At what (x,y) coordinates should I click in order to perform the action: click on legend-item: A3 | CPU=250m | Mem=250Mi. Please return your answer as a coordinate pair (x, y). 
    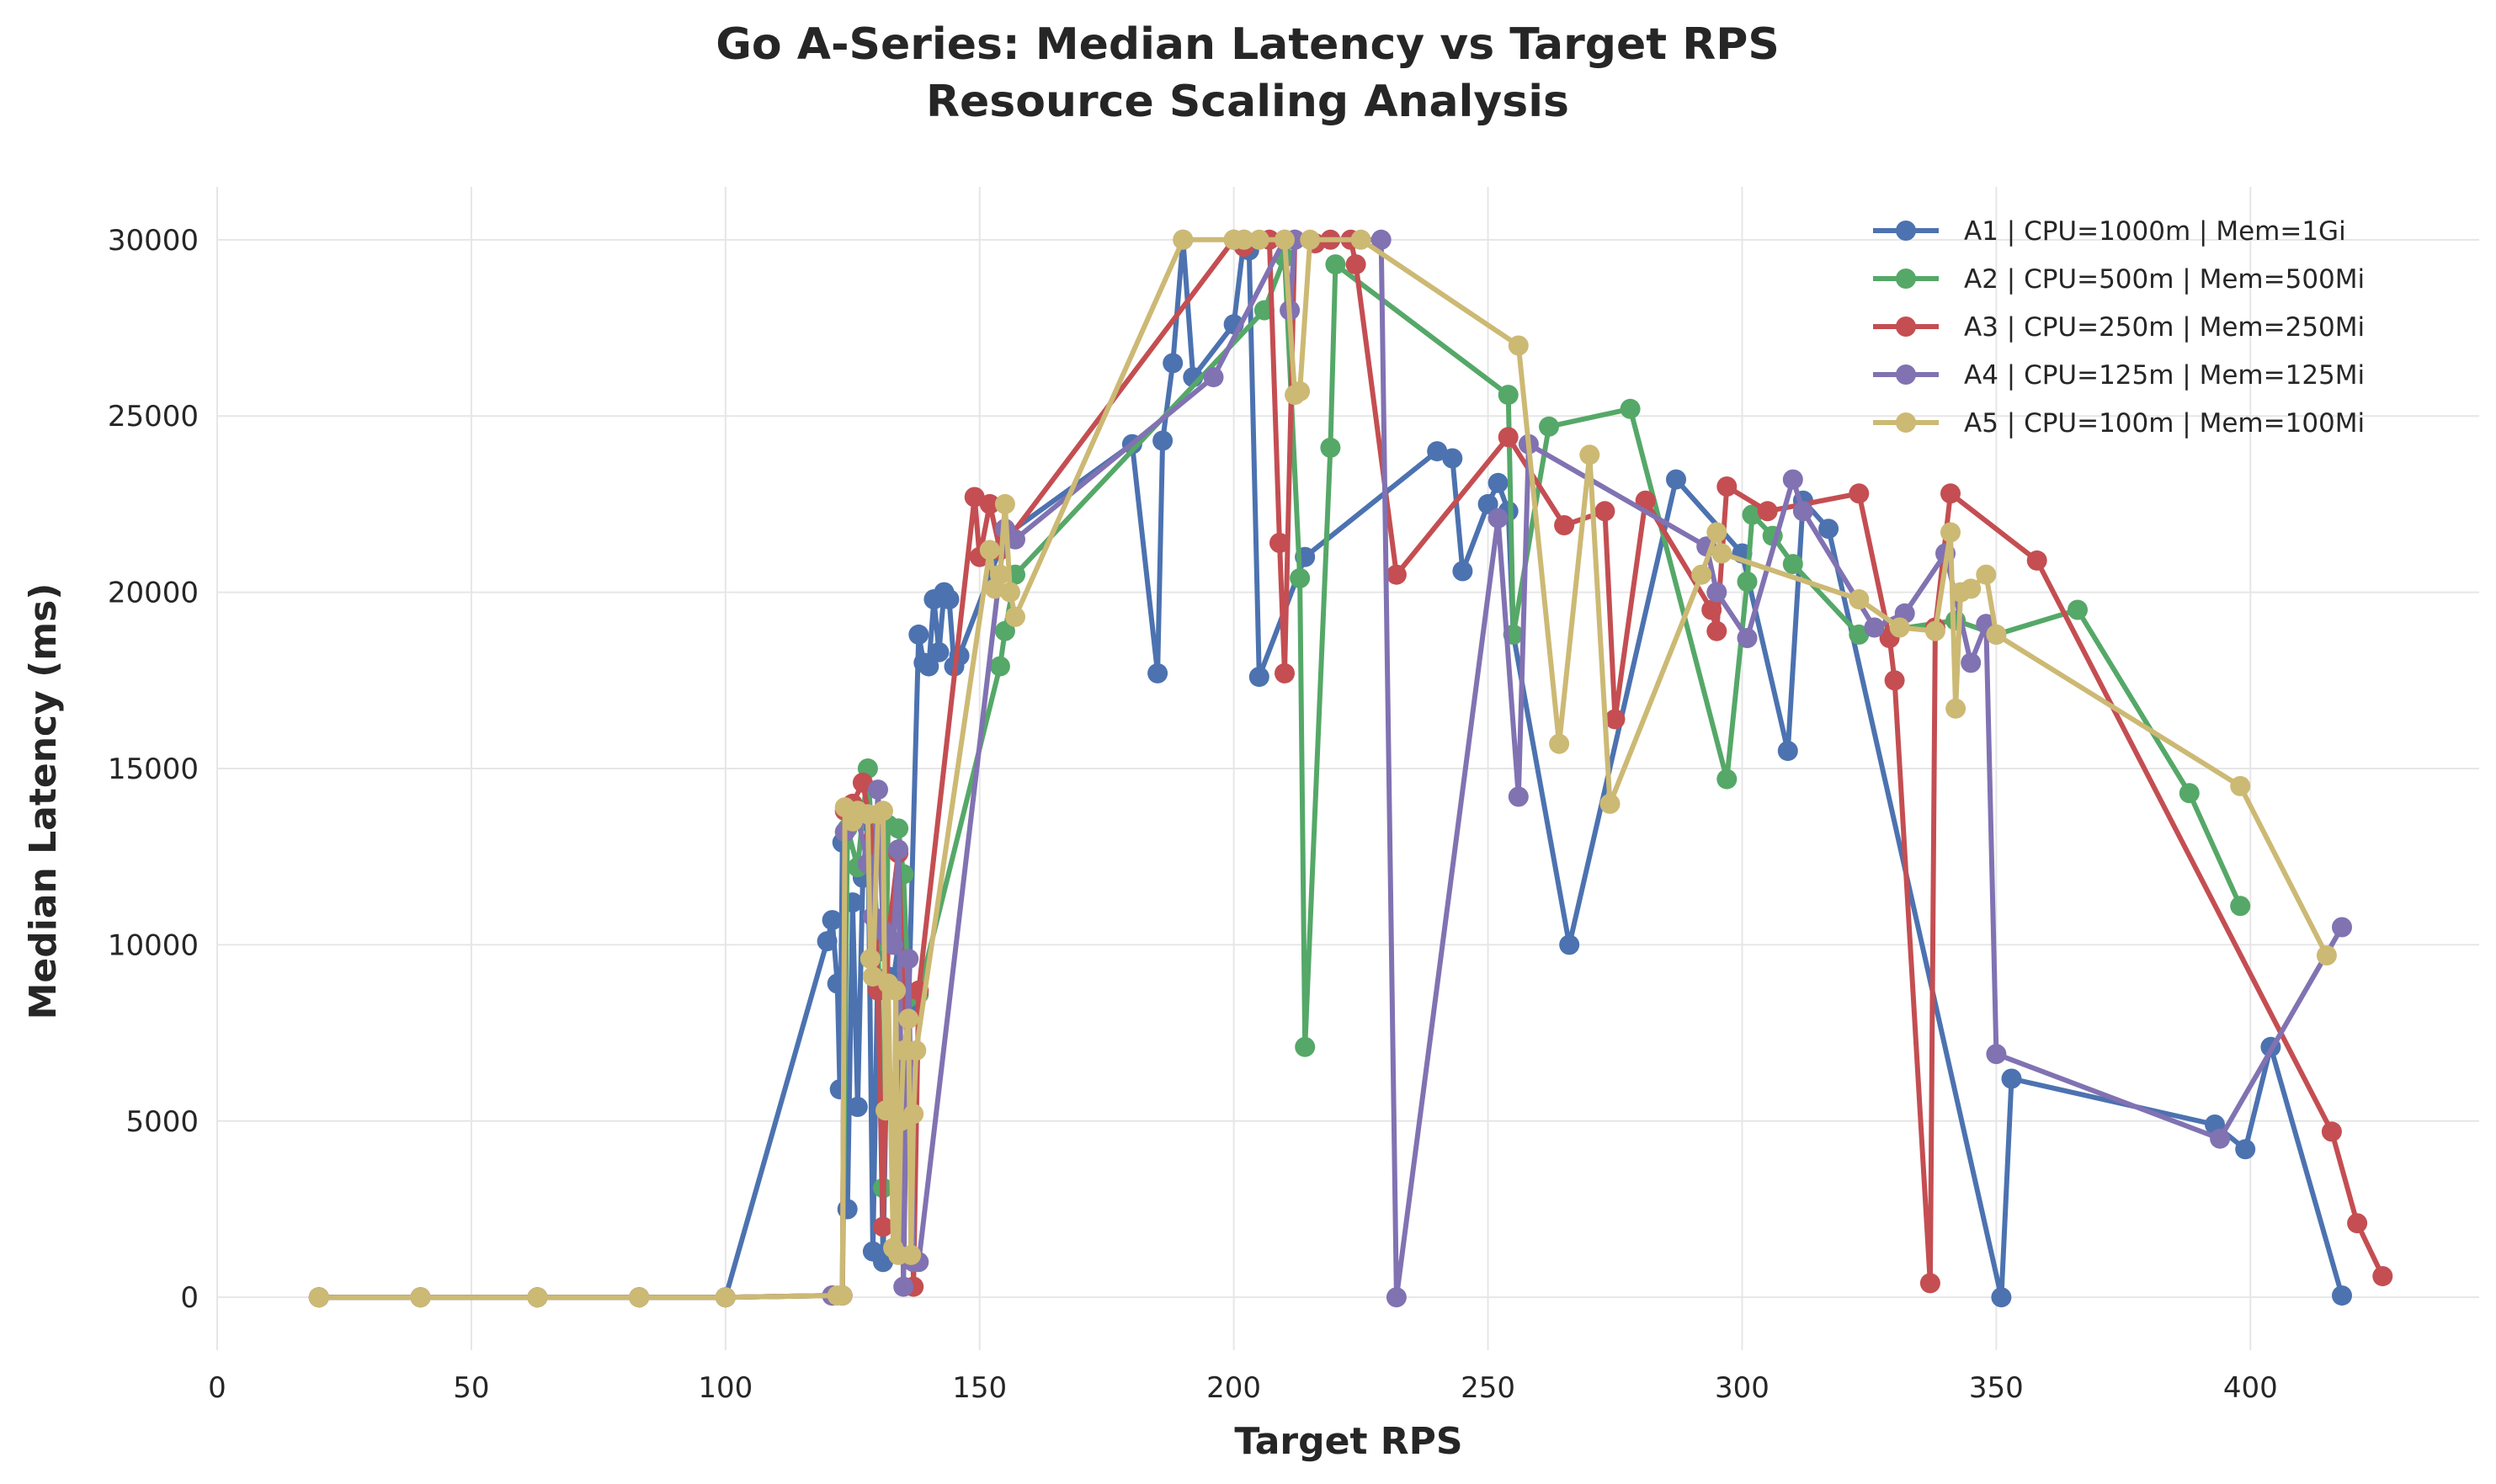
    Looking at the image, I should click on (2119, 327).